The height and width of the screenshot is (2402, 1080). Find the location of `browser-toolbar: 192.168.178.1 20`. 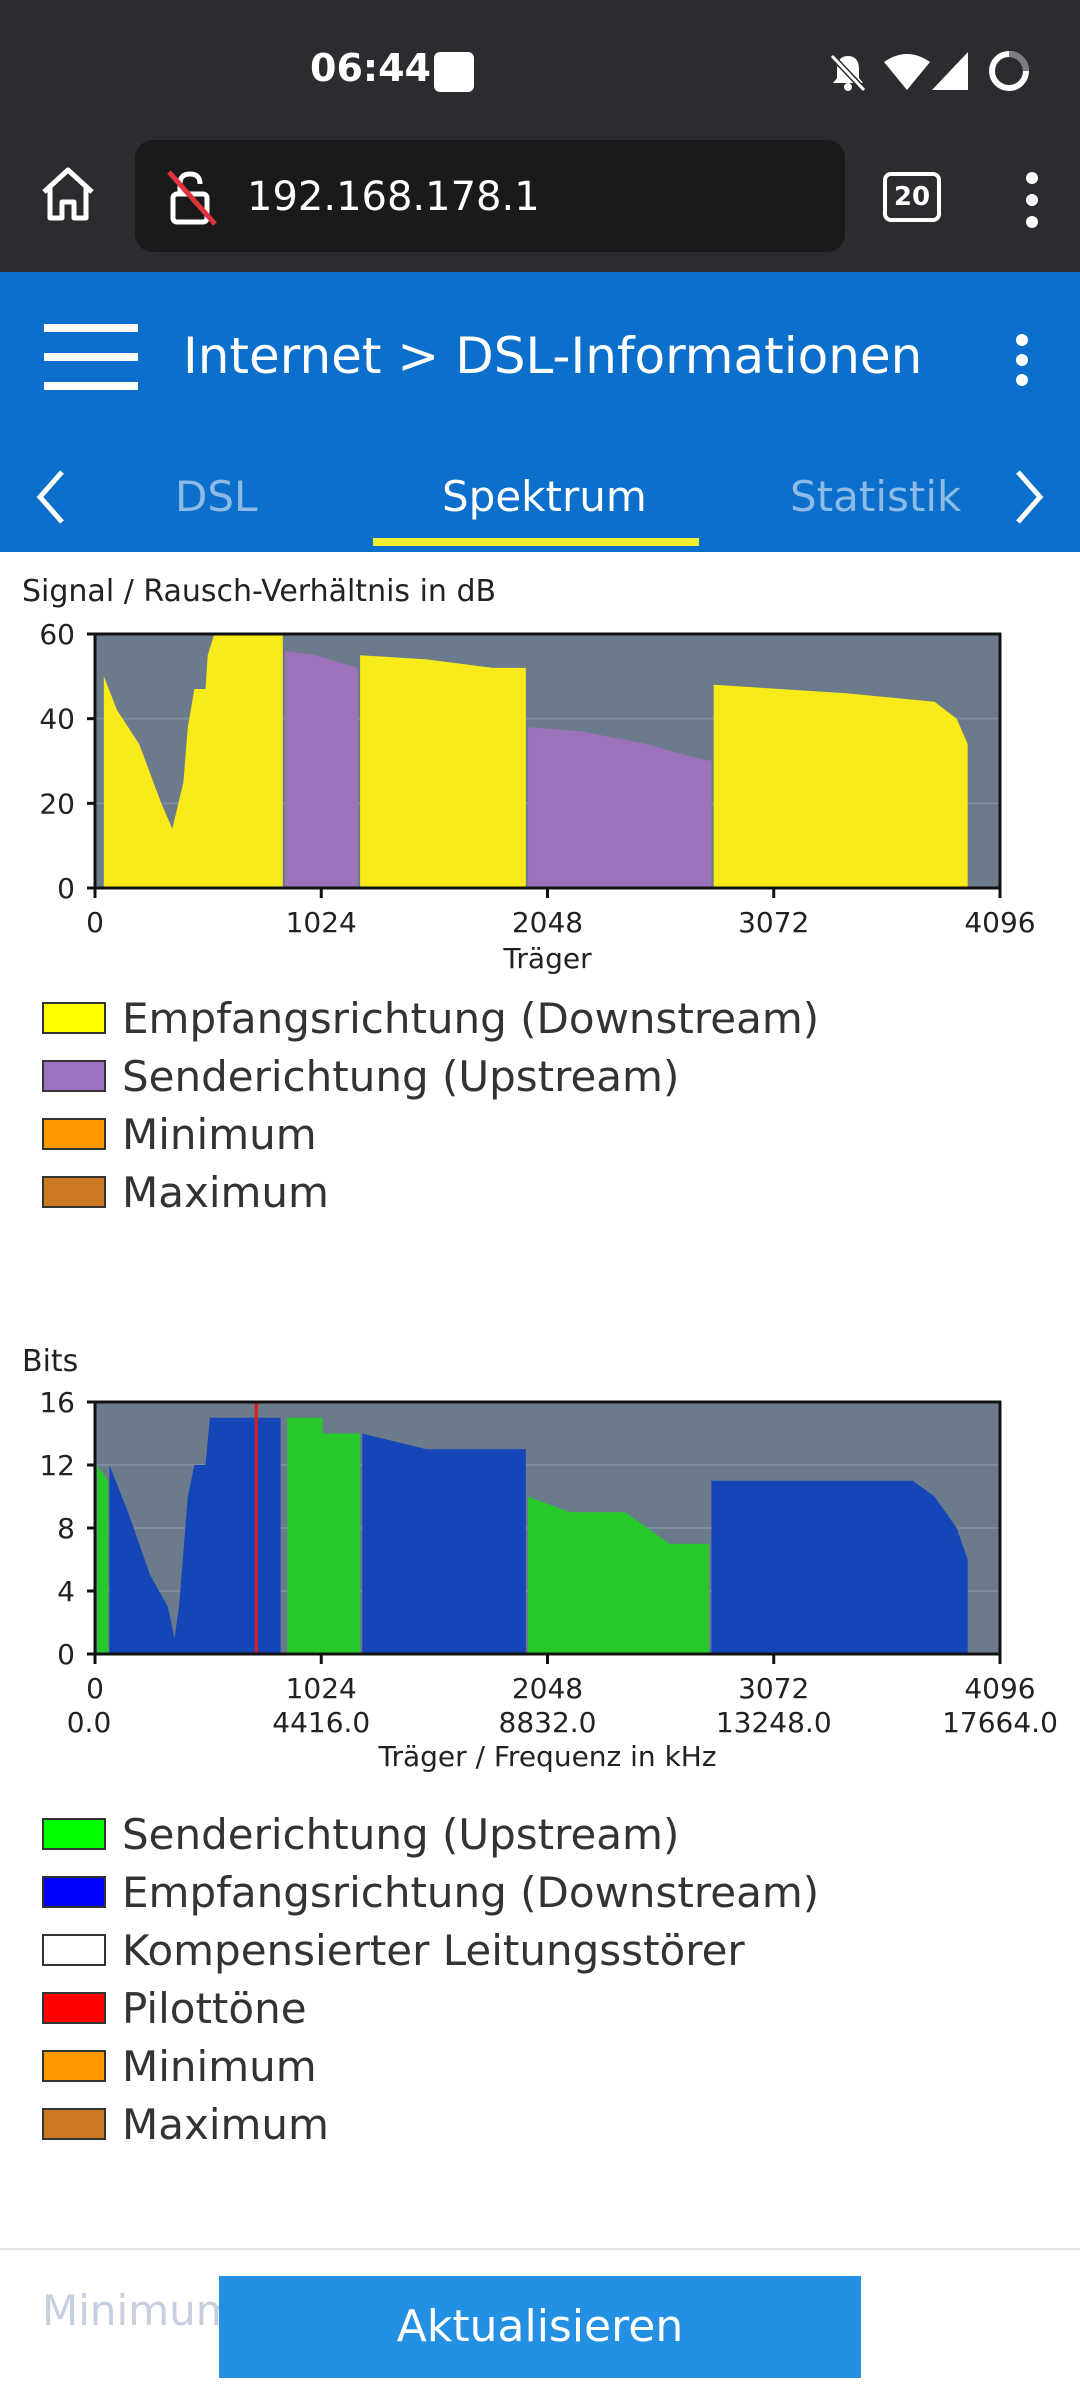

browser-toolbar: 192.168.178.1 20 is located at coordinates (540, 206).